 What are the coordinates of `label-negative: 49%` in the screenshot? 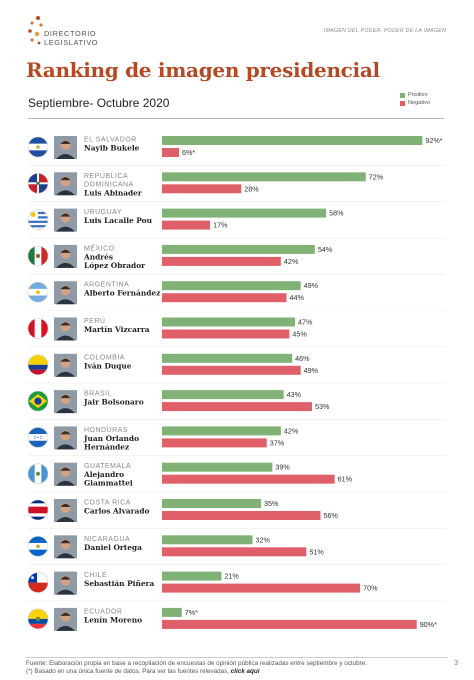 It's located at (311, 370).